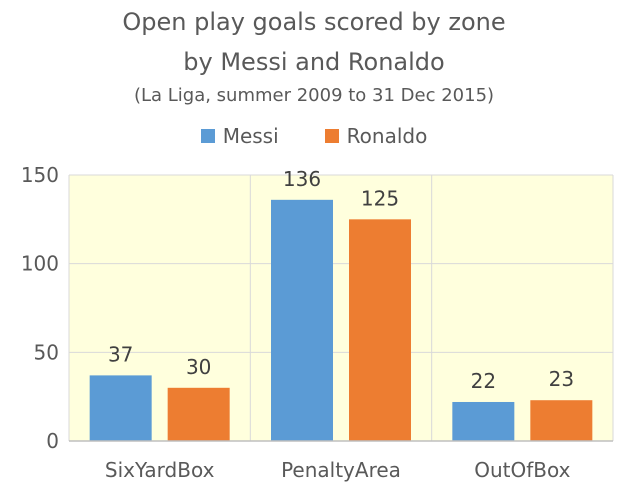 Image resolution: width=628 pixels, height=488 pixels. What do you see at coordinates (198, 367) in the screenshot?
I see `data-label-ronaldo-sixyardbox: 30` at bounding box center [198, 367].